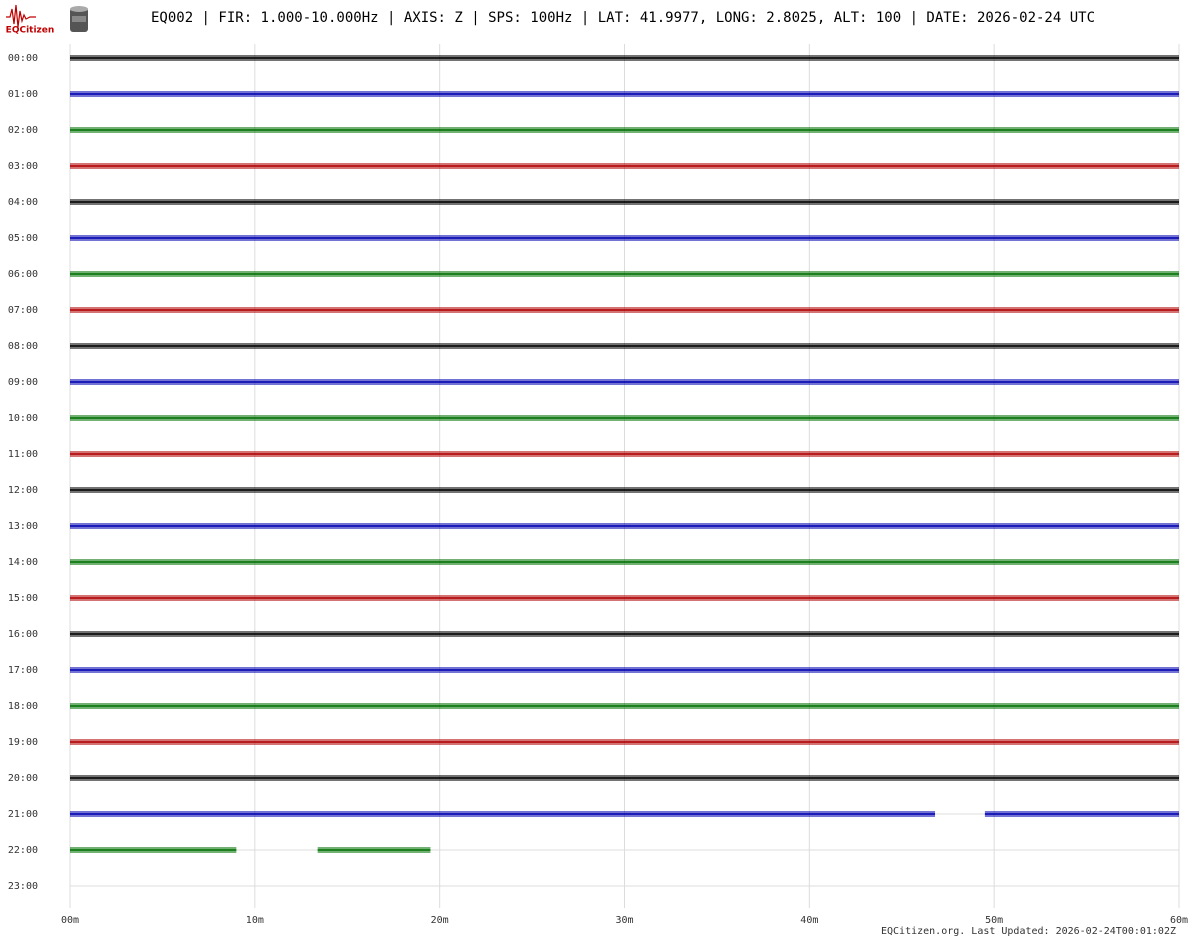 The image size is (1200, 940). Describe the element at coordinates (23, 274) in the screenshot. I see `y-tick-label: 06:00` at that location.